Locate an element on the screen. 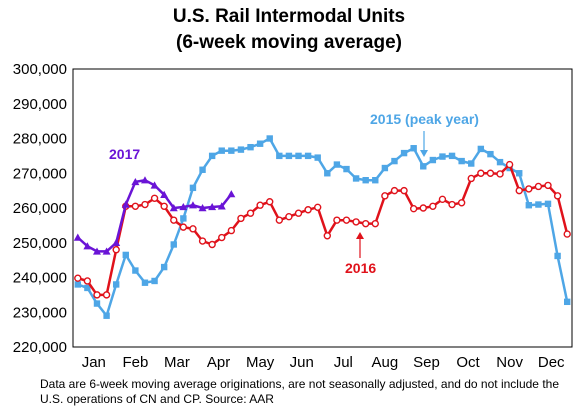  y-tick-label: 250,000 is located at coordinates (40, 243).